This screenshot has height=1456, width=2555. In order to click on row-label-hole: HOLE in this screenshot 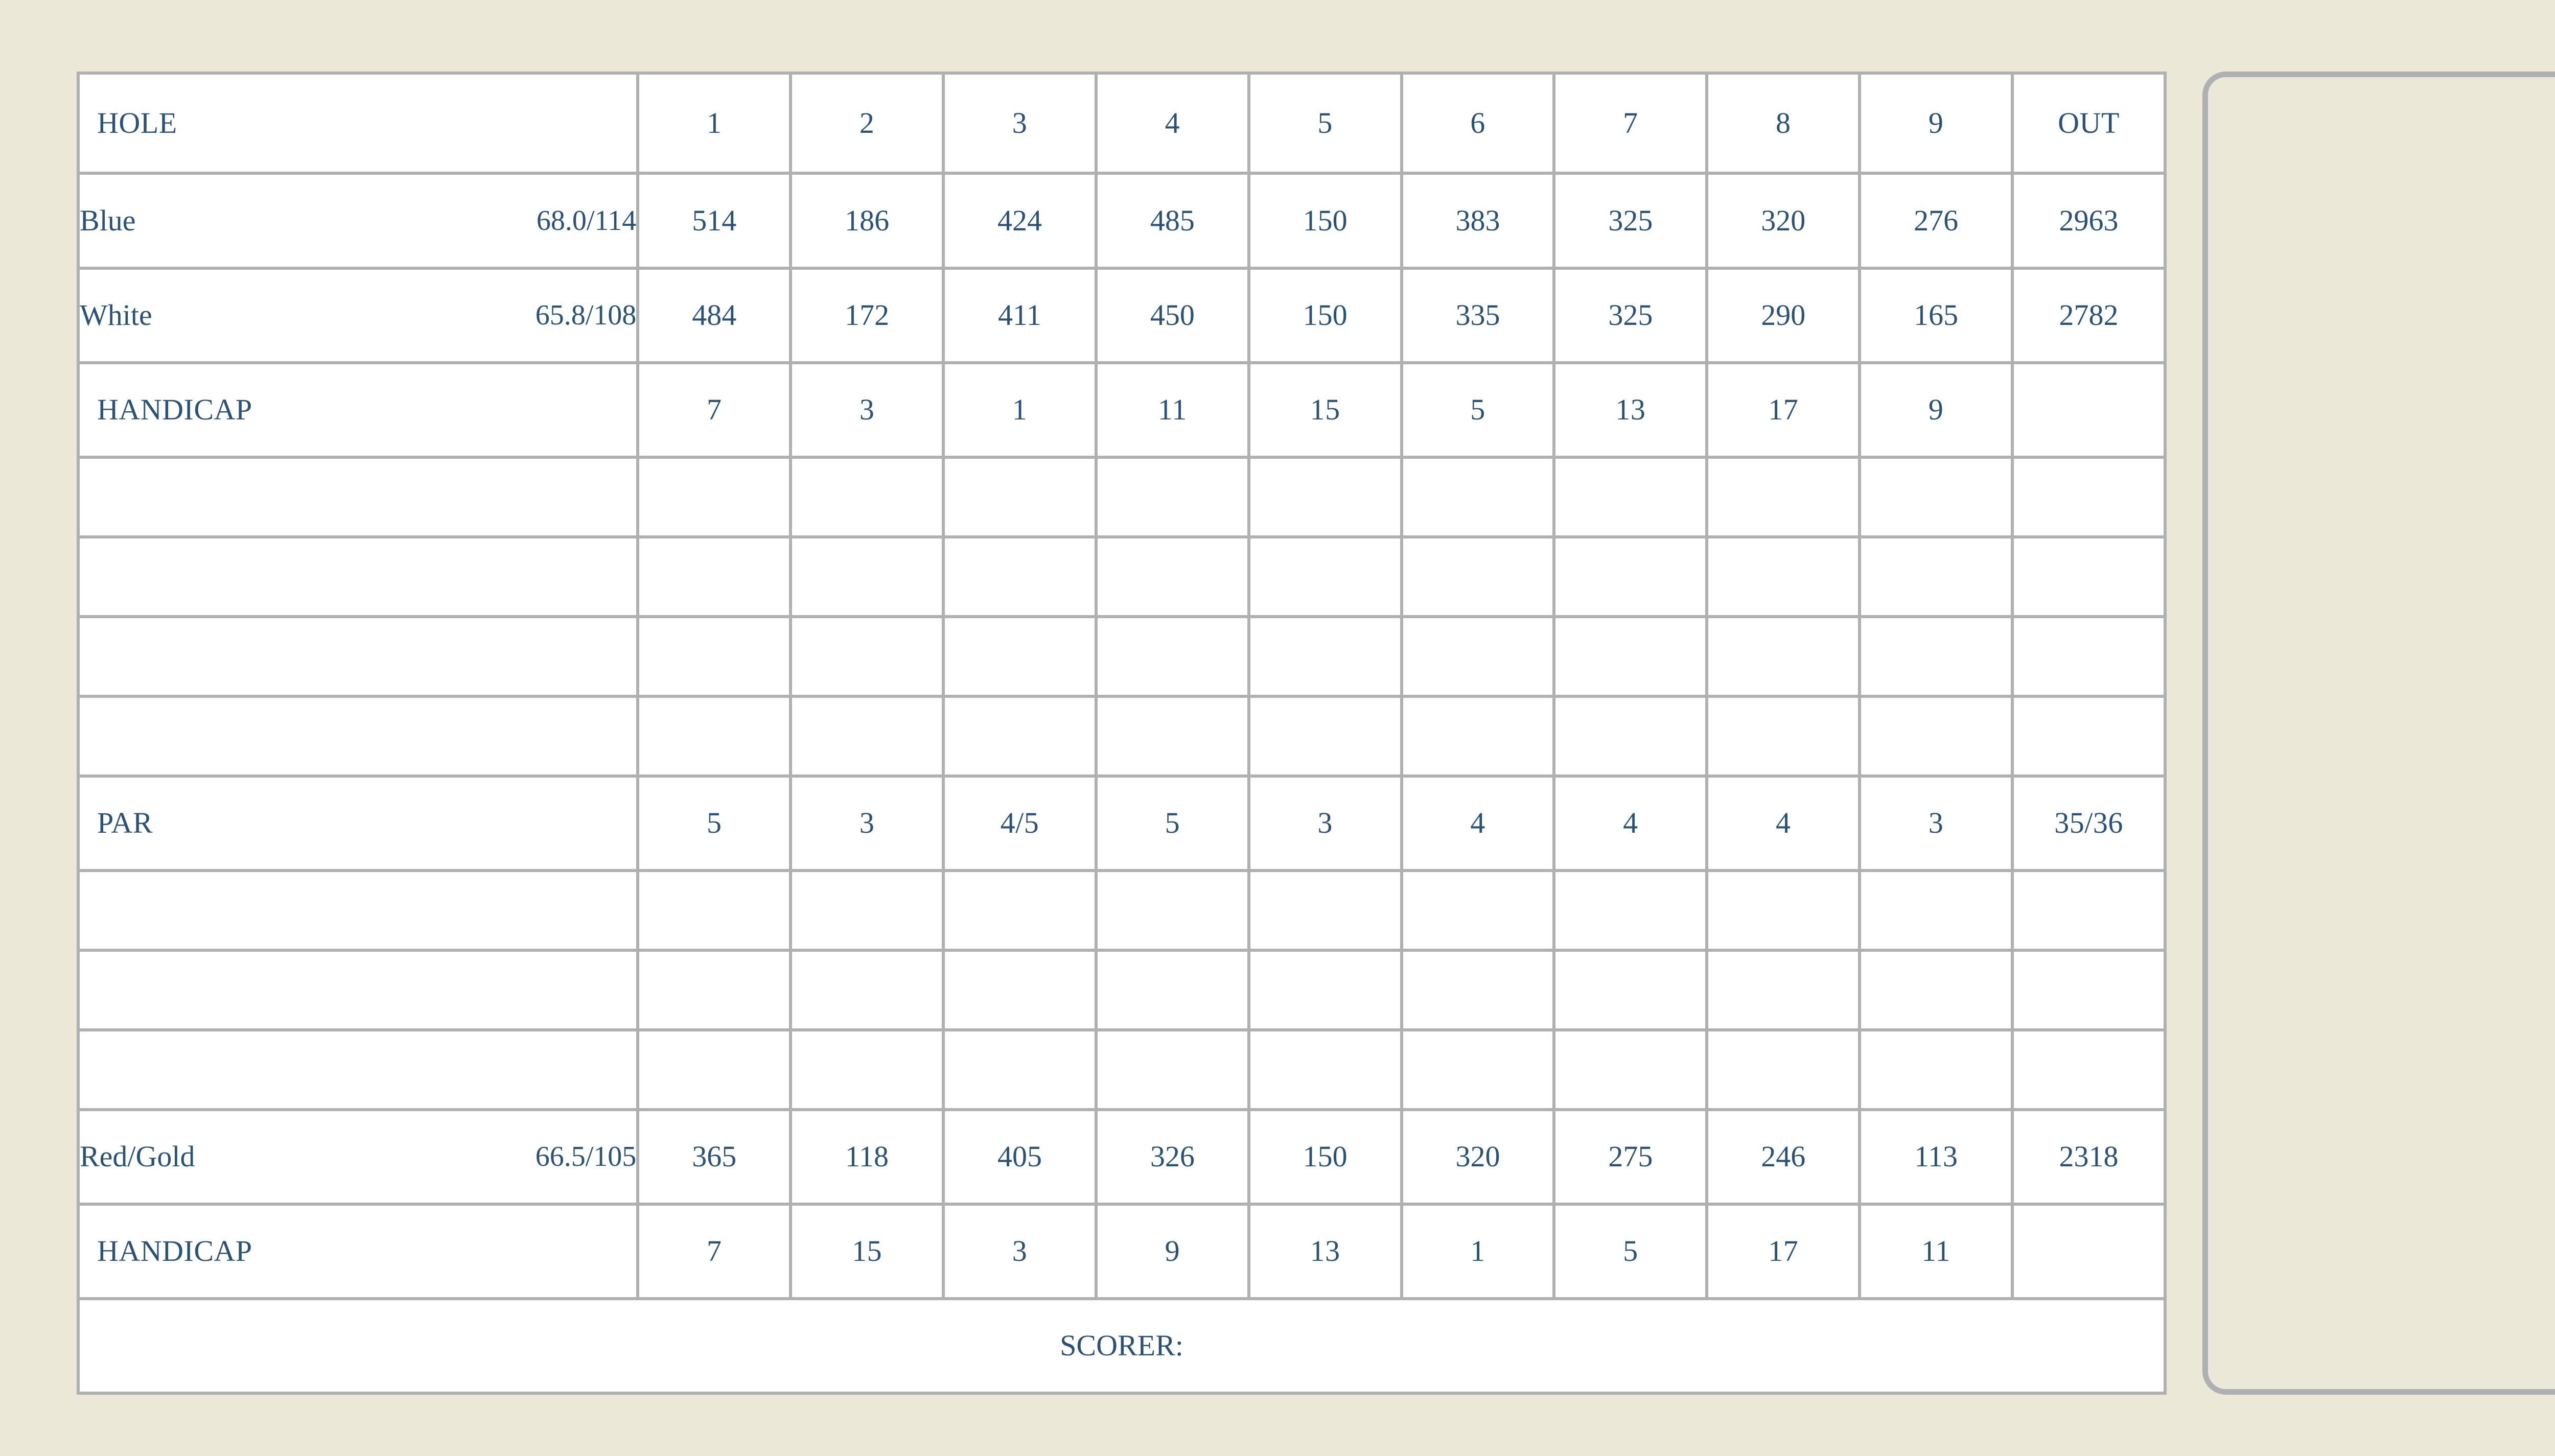, I will do `click(358, 123)`.